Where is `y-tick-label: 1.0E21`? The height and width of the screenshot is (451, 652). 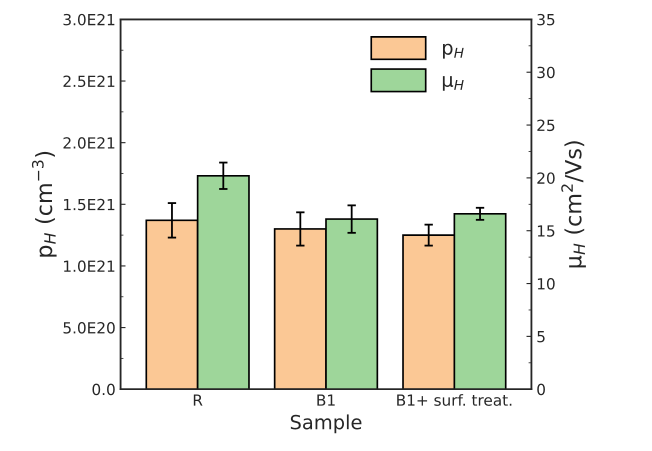
y-tick-label: 1.0E21 is located at coordinates (89, 266).